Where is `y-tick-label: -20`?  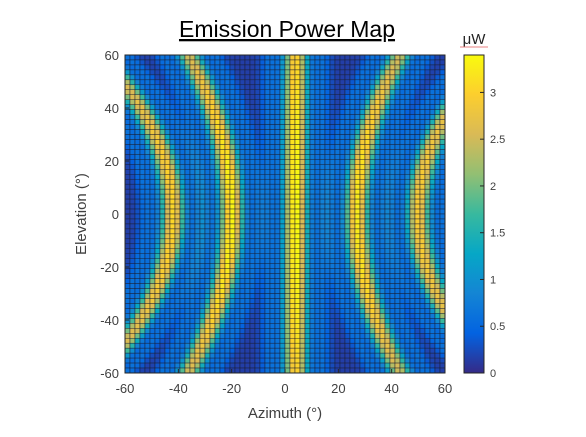 y-tick-label: -20 is located at coordinates (109, 267).